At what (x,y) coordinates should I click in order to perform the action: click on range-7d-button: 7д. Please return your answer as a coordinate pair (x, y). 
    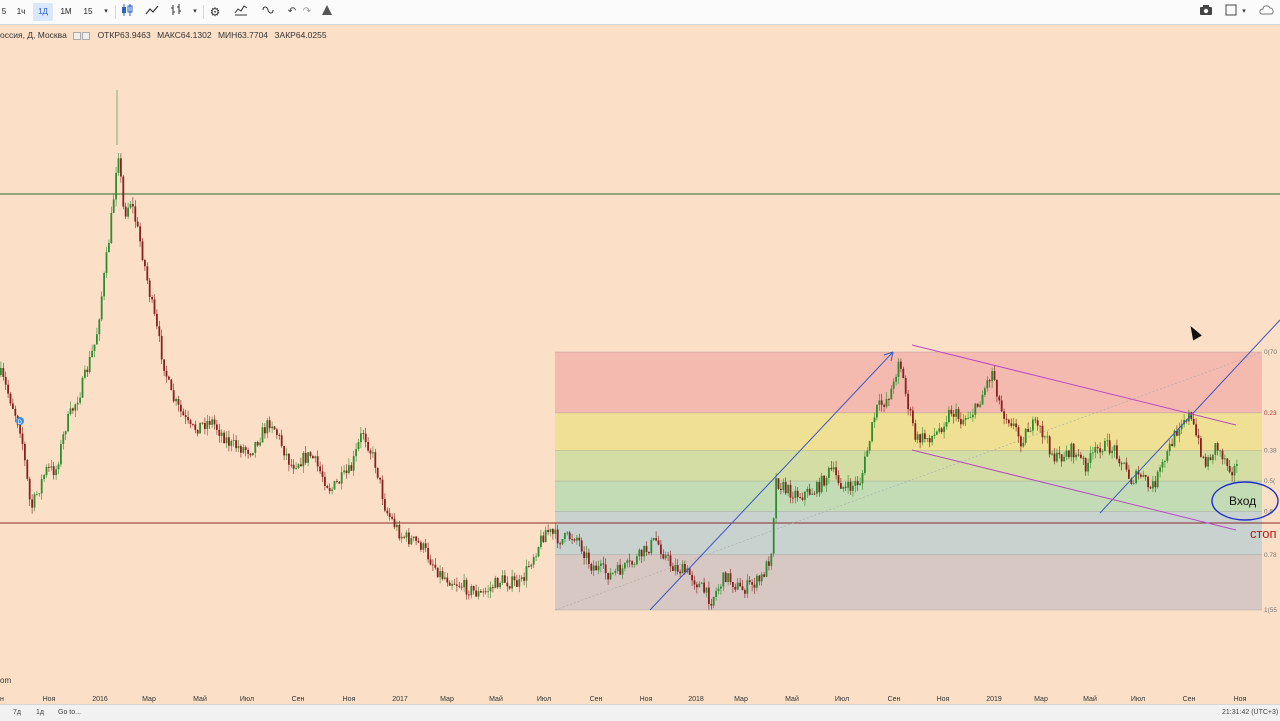
    Looking at the image, I should click on (17, 712).